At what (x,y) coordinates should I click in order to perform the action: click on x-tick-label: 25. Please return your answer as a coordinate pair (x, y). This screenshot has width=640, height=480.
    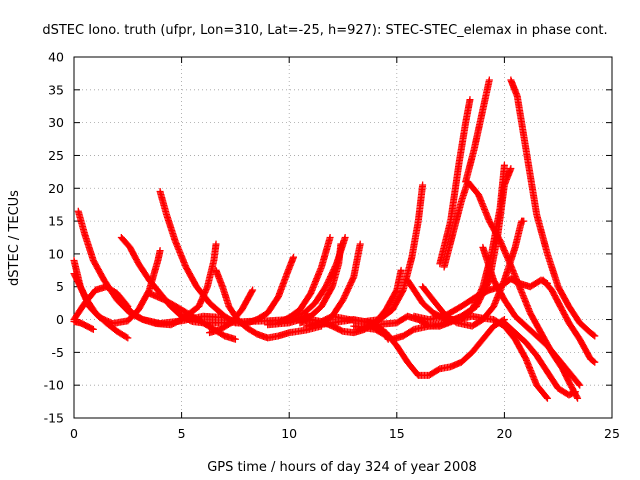
    Looking at the image, I should click on (612, 433).